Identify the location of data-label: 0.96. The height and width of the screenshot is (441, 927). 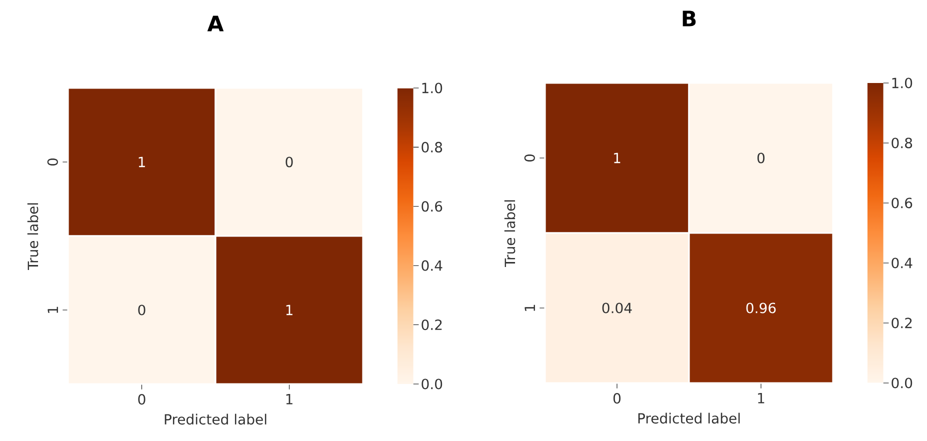
(761, 308).